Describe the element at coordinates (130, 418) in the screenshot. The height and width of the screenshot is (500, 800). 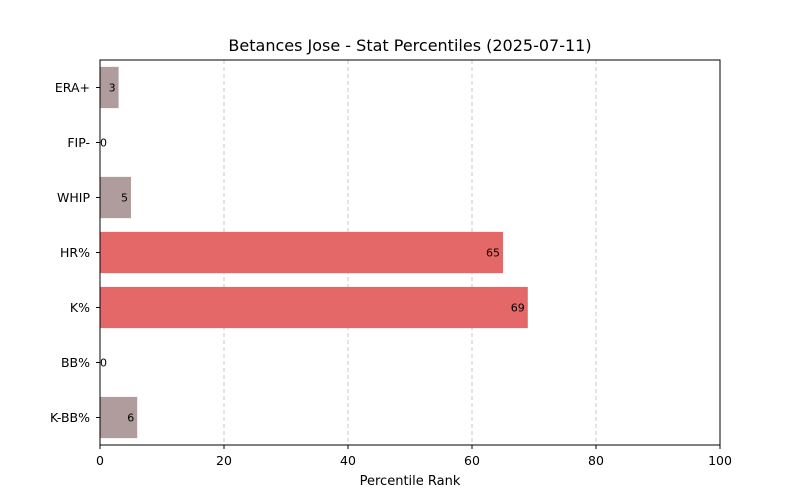
I see `data-label: 6` at that location.